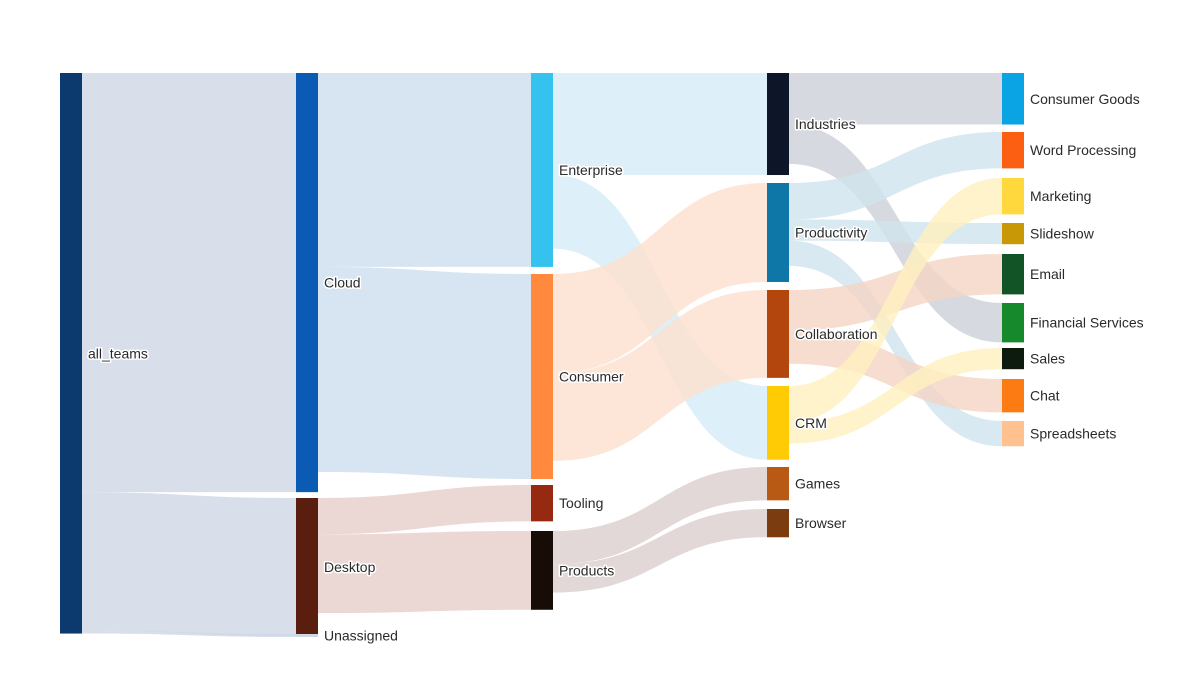 The width and height of the screenshot is (1200, 678). What do you see at coordinates (778, 484) in the screenshot?
I see `node-games` at bounding box center [778, 484].